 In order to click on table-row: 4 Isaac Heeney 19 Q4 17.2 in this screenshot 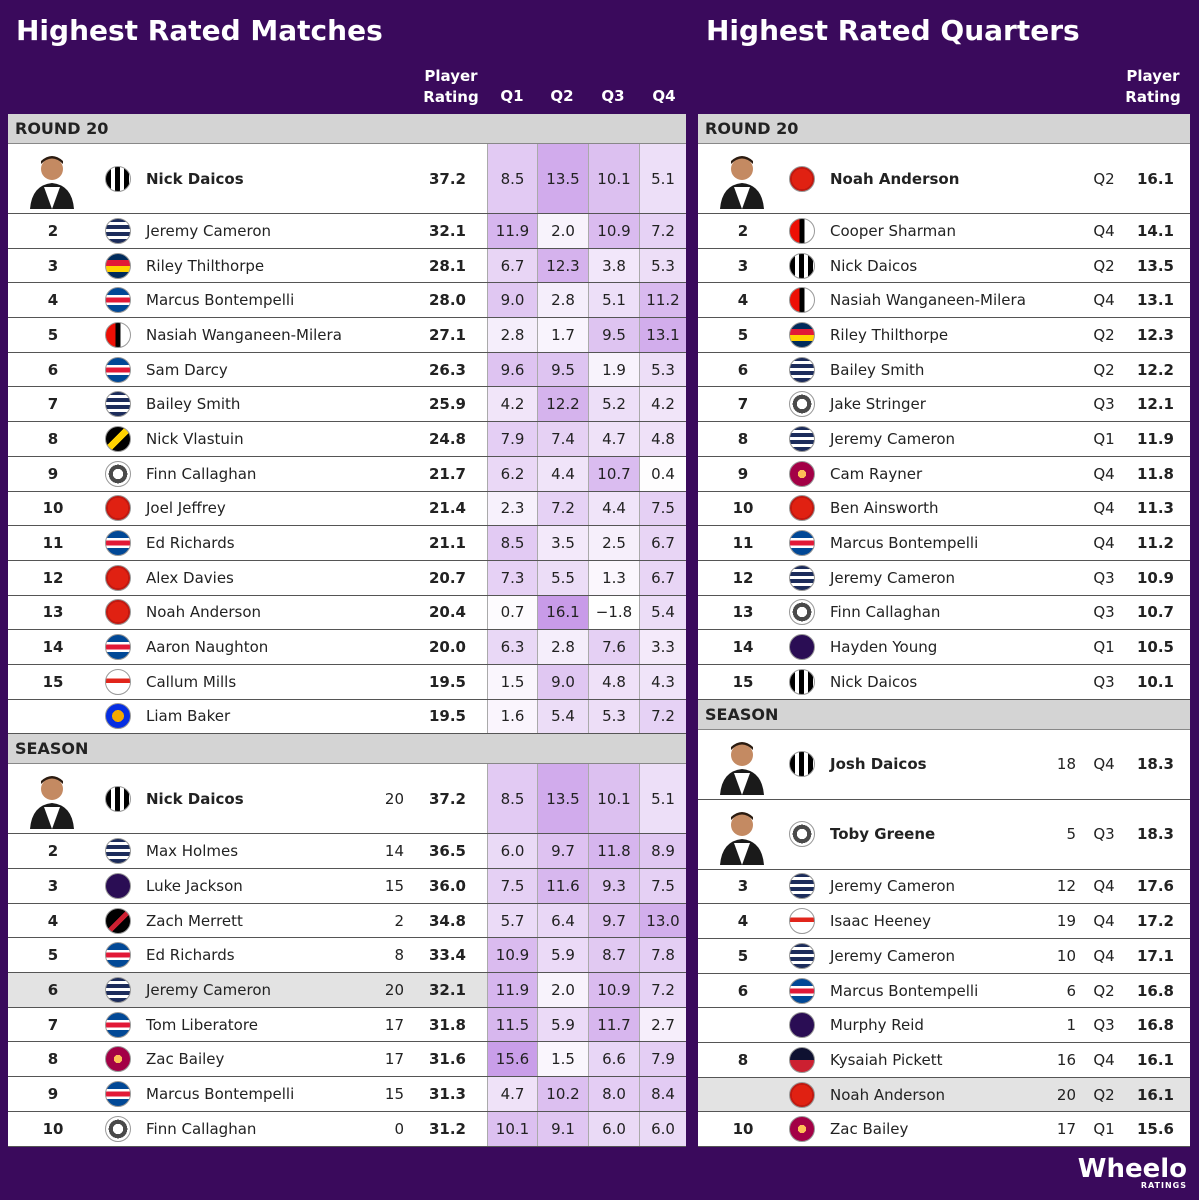, I will do `click(944, 921)`.